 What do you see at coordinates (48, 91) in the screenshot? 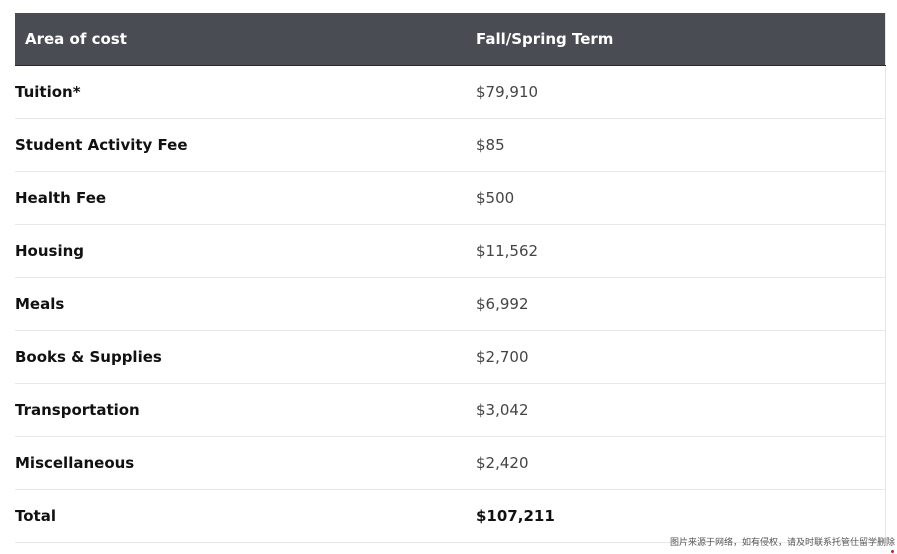
I see `row-area-label: Tuition*` at bounding box center [48, 91].